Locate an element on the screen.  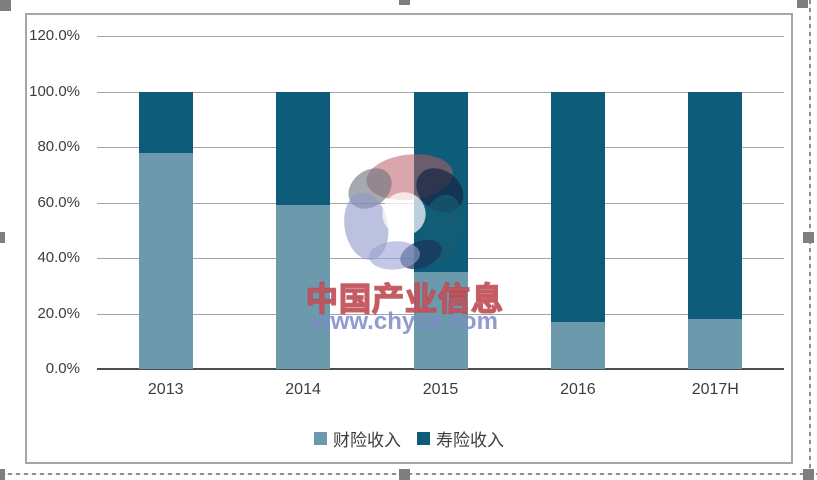
legend-item-property-insurance: 财险收入 is located at coordinates (357, 438).